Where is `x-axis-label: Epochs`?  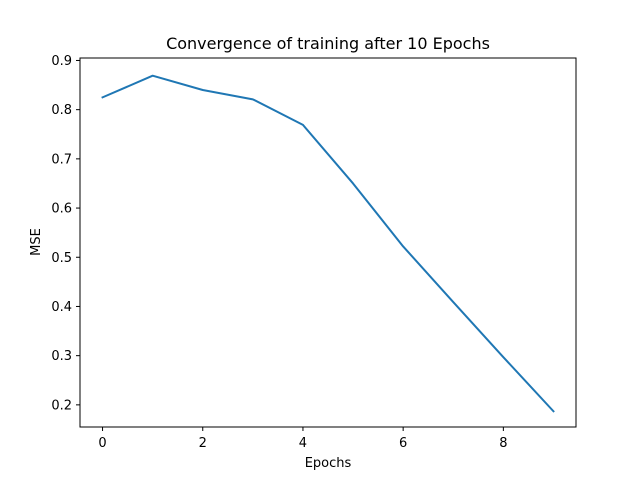 x-axis-label: Epochs is located at coordinates (328, 463).